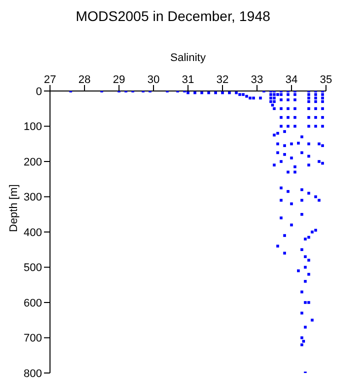 This screenshot has width=341, height=384. I want to click on x-axis-title: Salinity, so click(188, 58).